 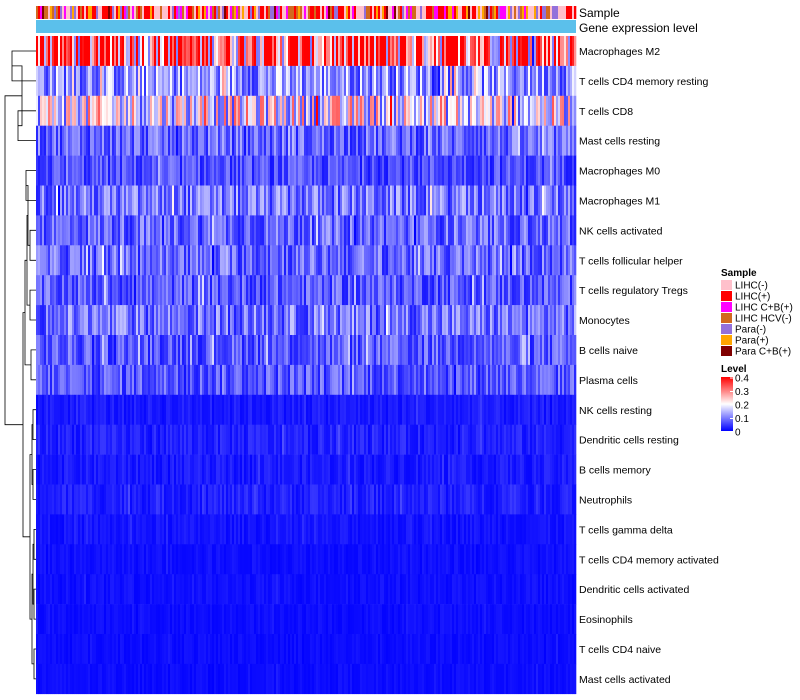 I want to click on level-legend-tick: 0.4, so click(x=742, y=379).